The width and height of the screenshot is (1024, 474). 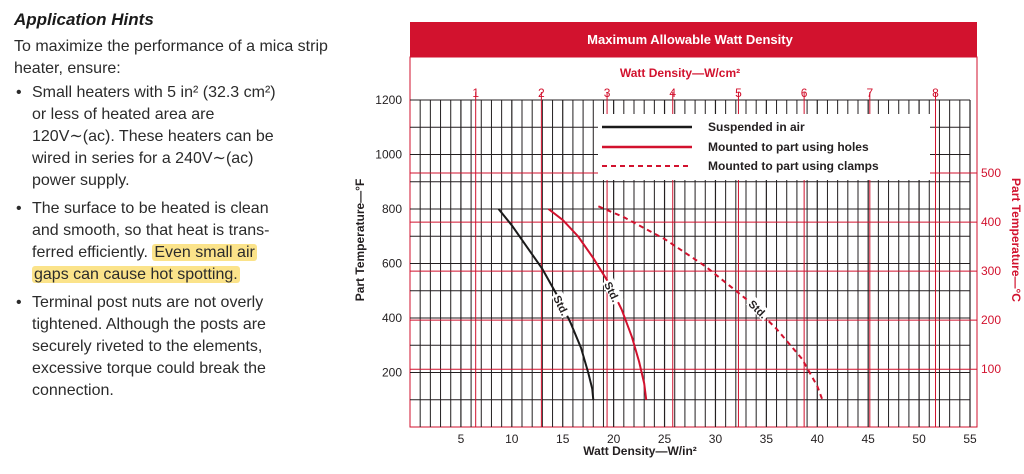 I want to click on x2-tick-label: 2, so click(x=541, y=93).